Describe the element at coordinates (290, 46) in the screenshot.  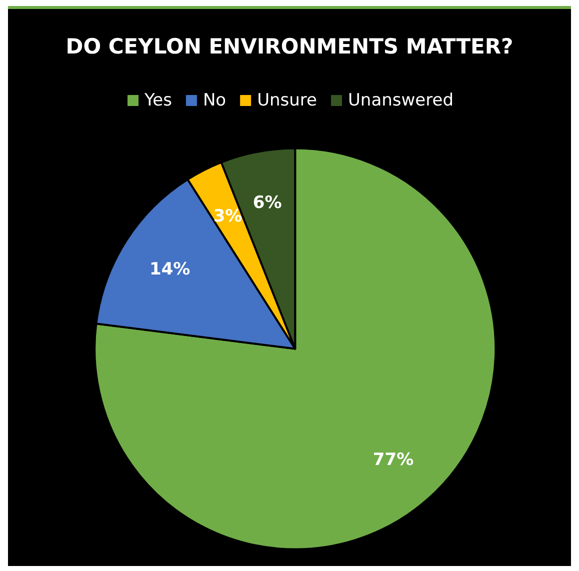
I see `chart-title: DO CEYLON ENVIRONMENTS MATTER?` at that location.